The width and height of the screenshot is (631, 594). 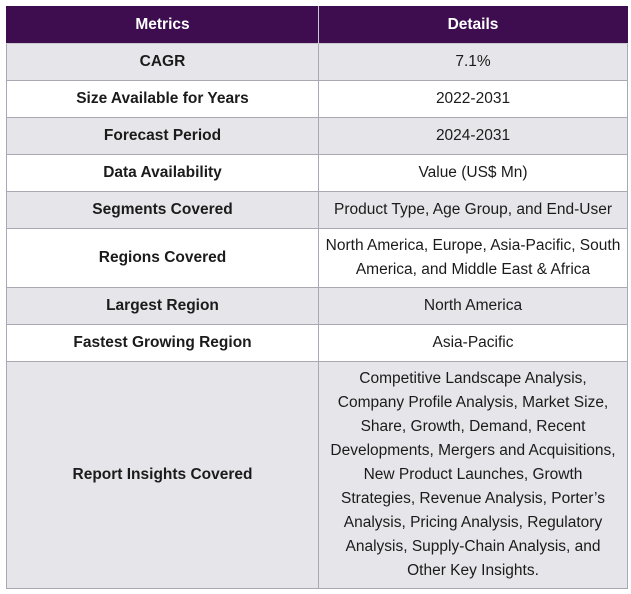 What do you see at coordinates (162, 25) in the screenshot?
I see `header-metrics: Metrics` at bounding box center [162, 25].